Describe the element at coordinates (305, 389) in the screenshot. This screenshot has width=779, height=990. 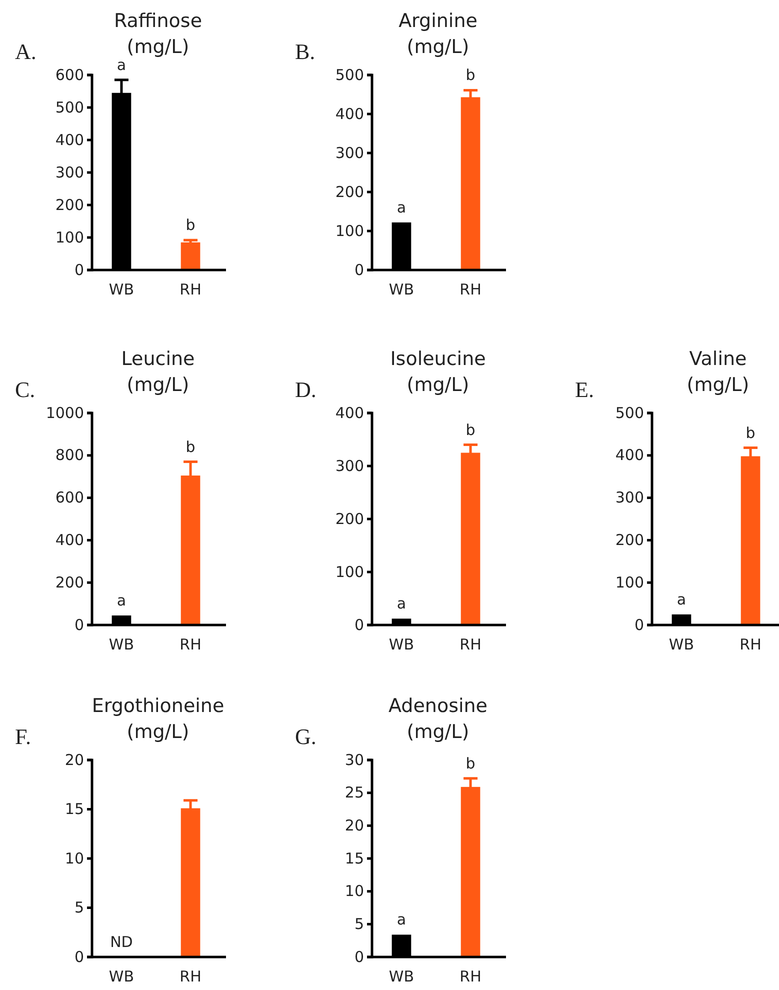
I see `text: D.` at that location.